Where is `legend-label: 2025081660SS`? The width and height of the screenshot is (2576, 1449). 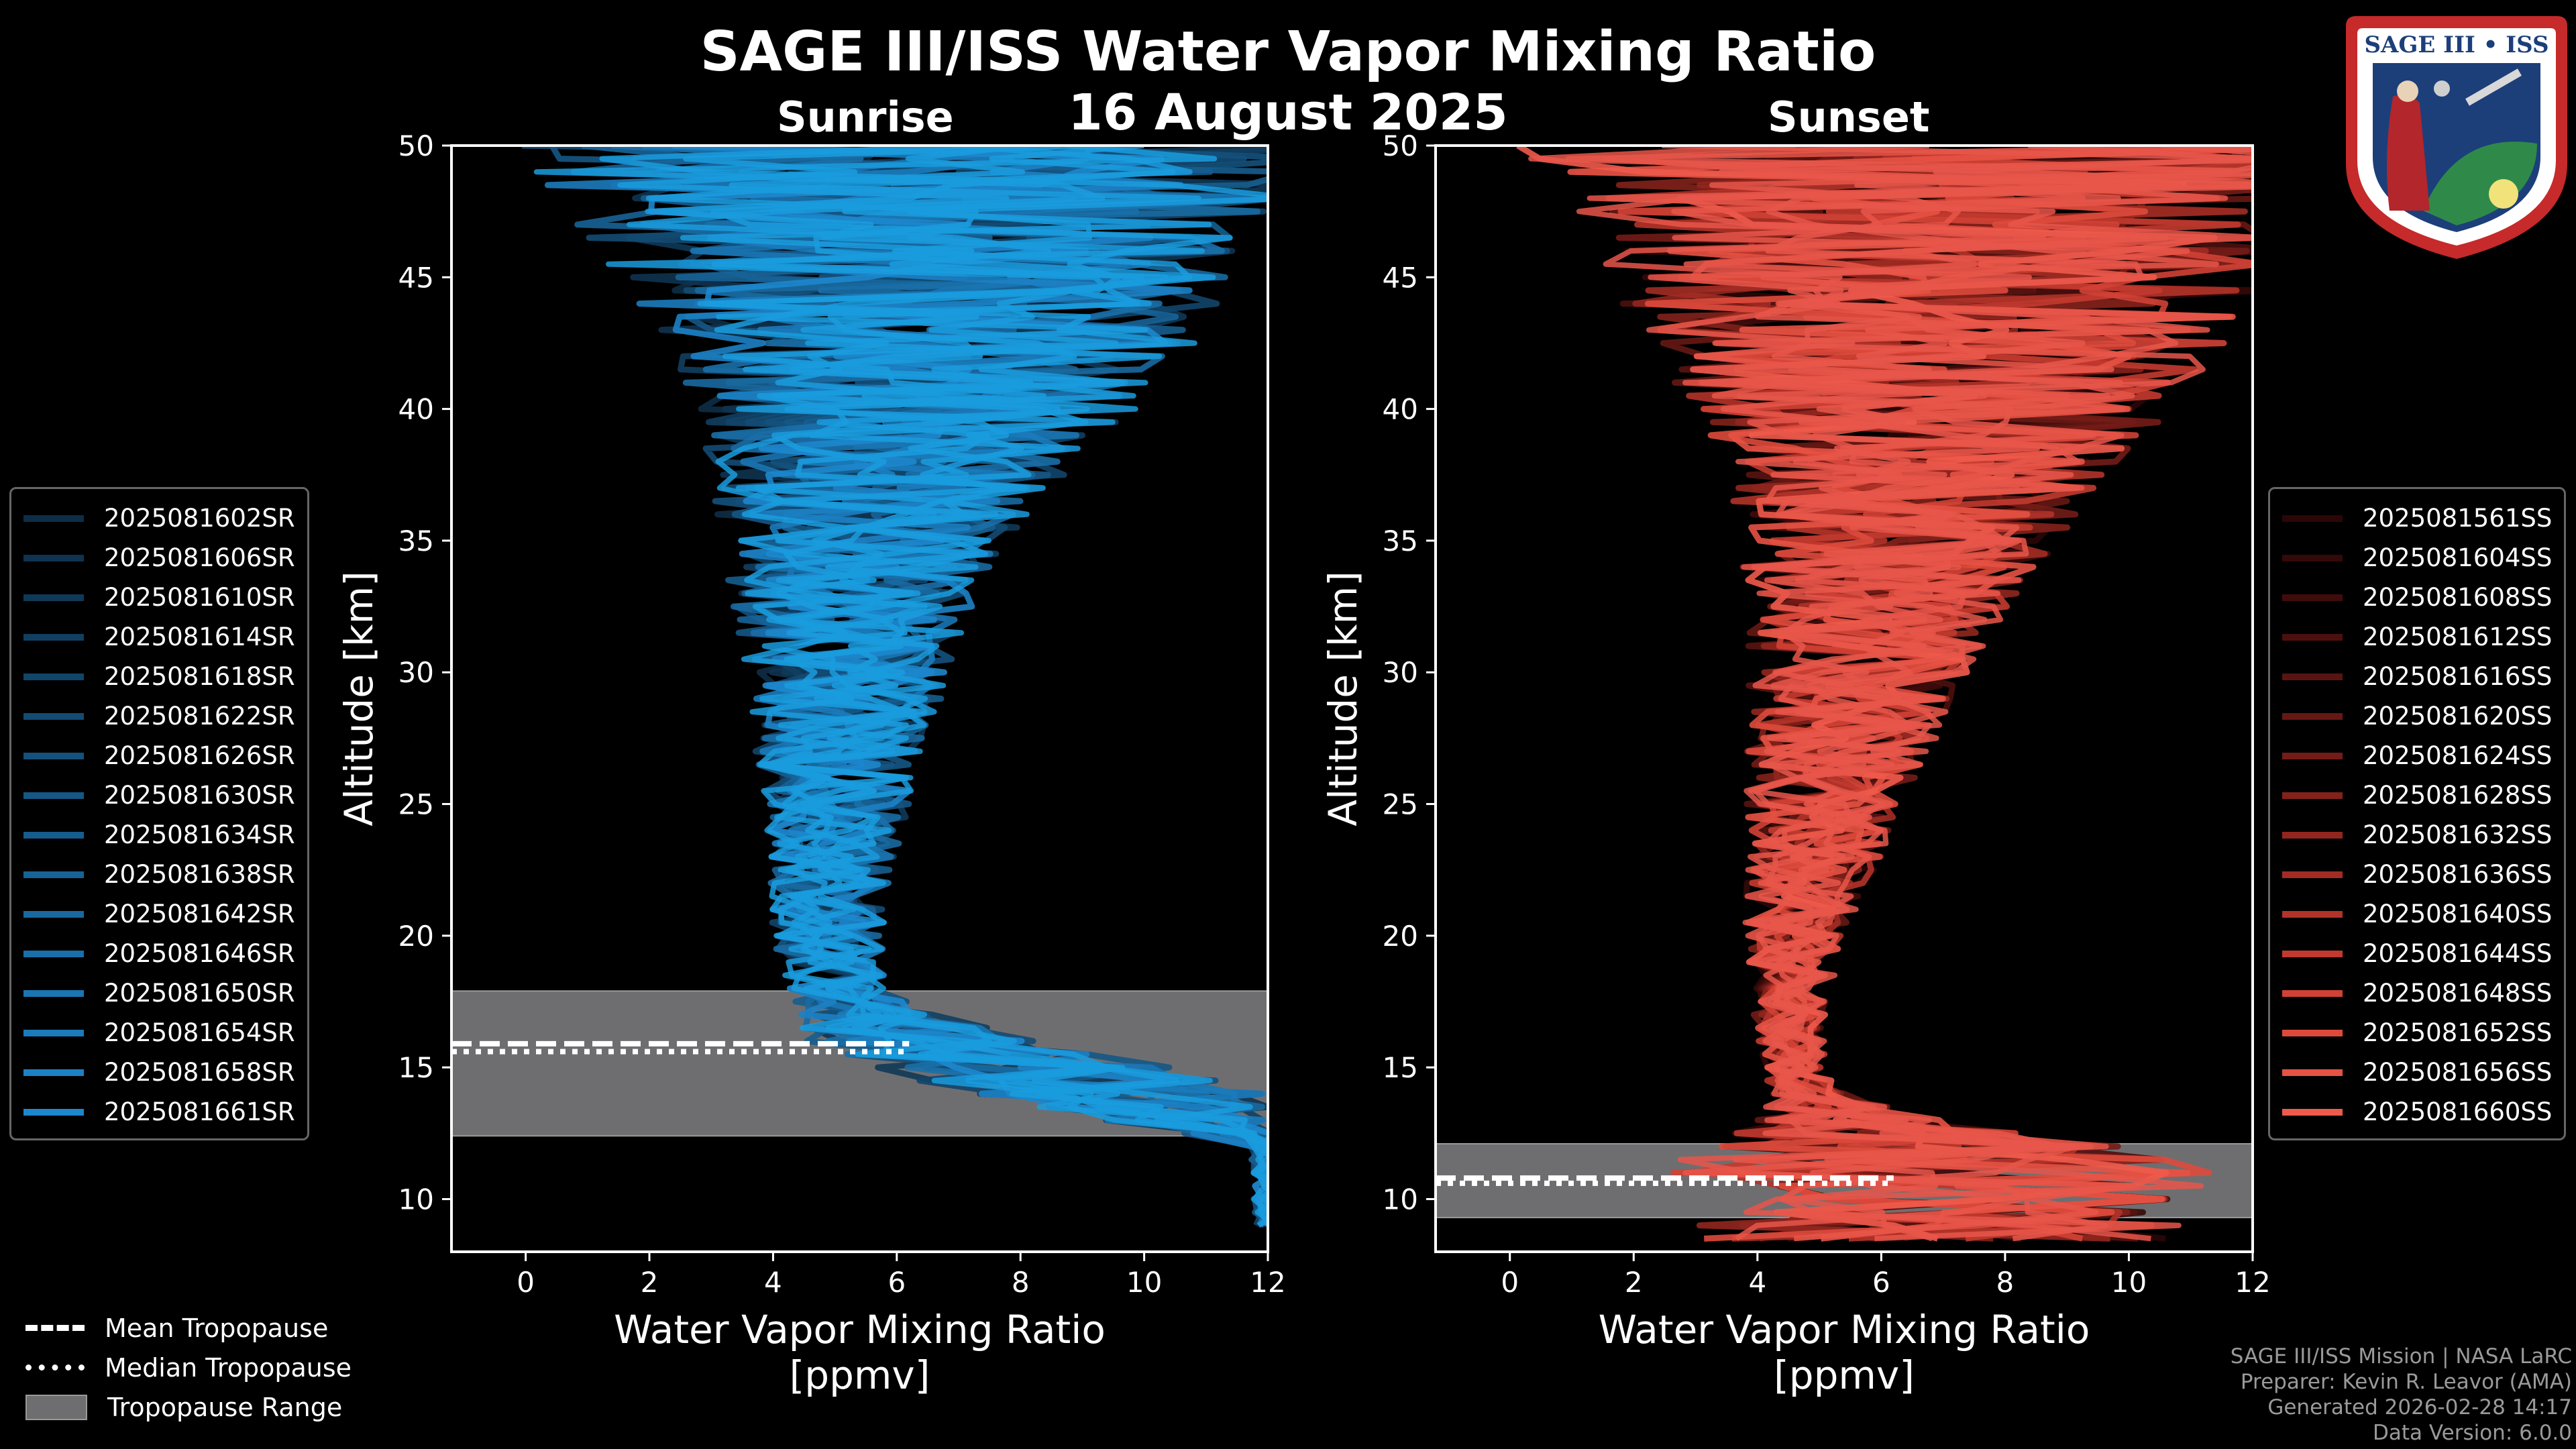
legend-label: 2025081660SS is located at coordinates (2458, 1111).